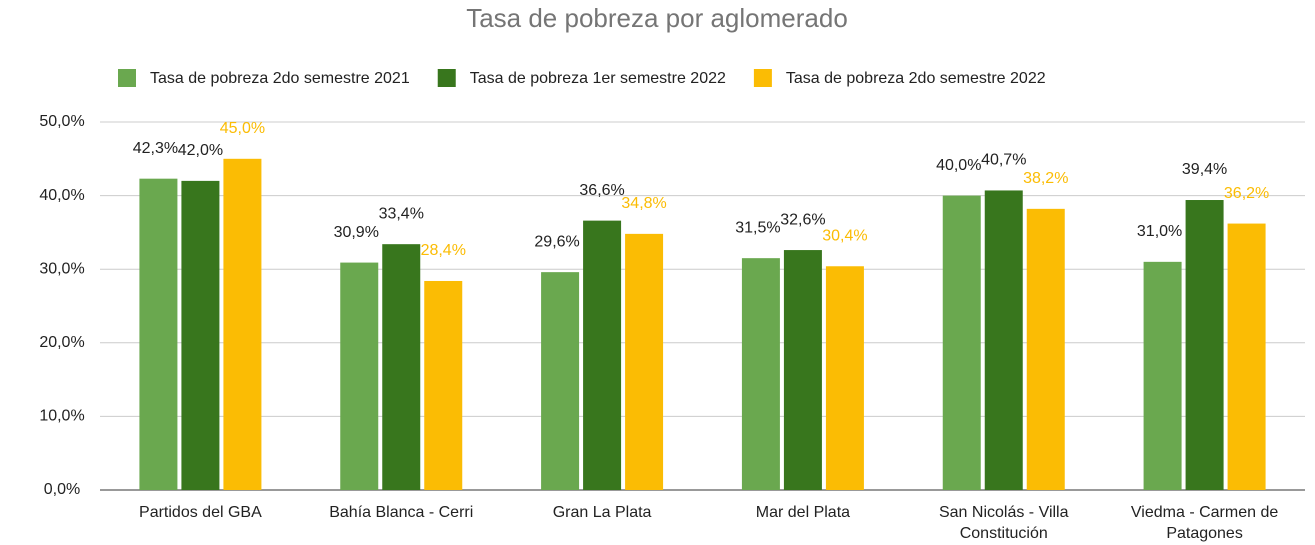  I want to click on data-label: 31,5%, so click(757, 227).